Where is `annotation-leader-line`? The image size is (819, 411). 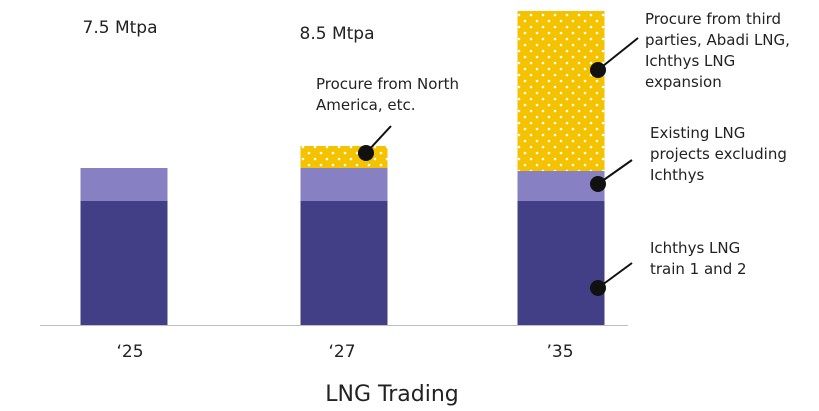
annotation-leader-line is located at coordinates (618, 54).